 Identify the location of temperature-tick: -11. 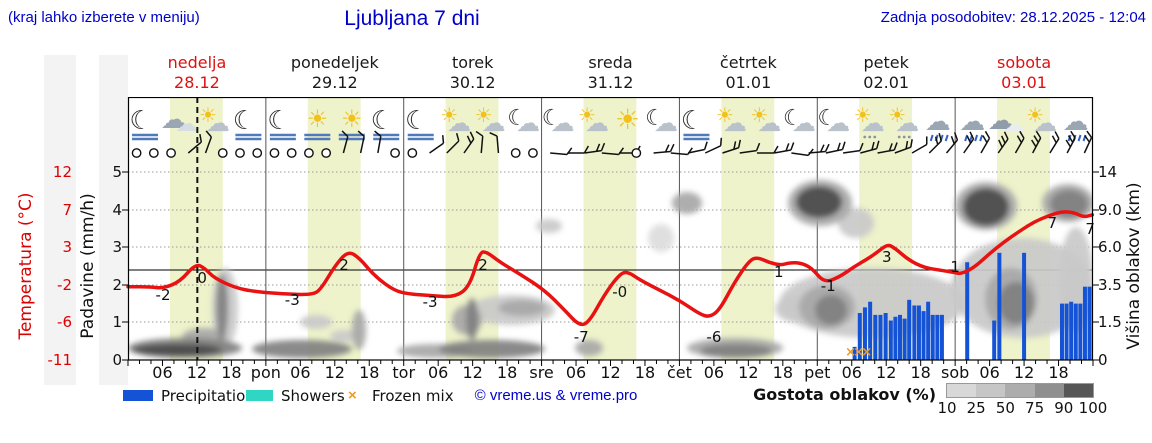
(60, 360).